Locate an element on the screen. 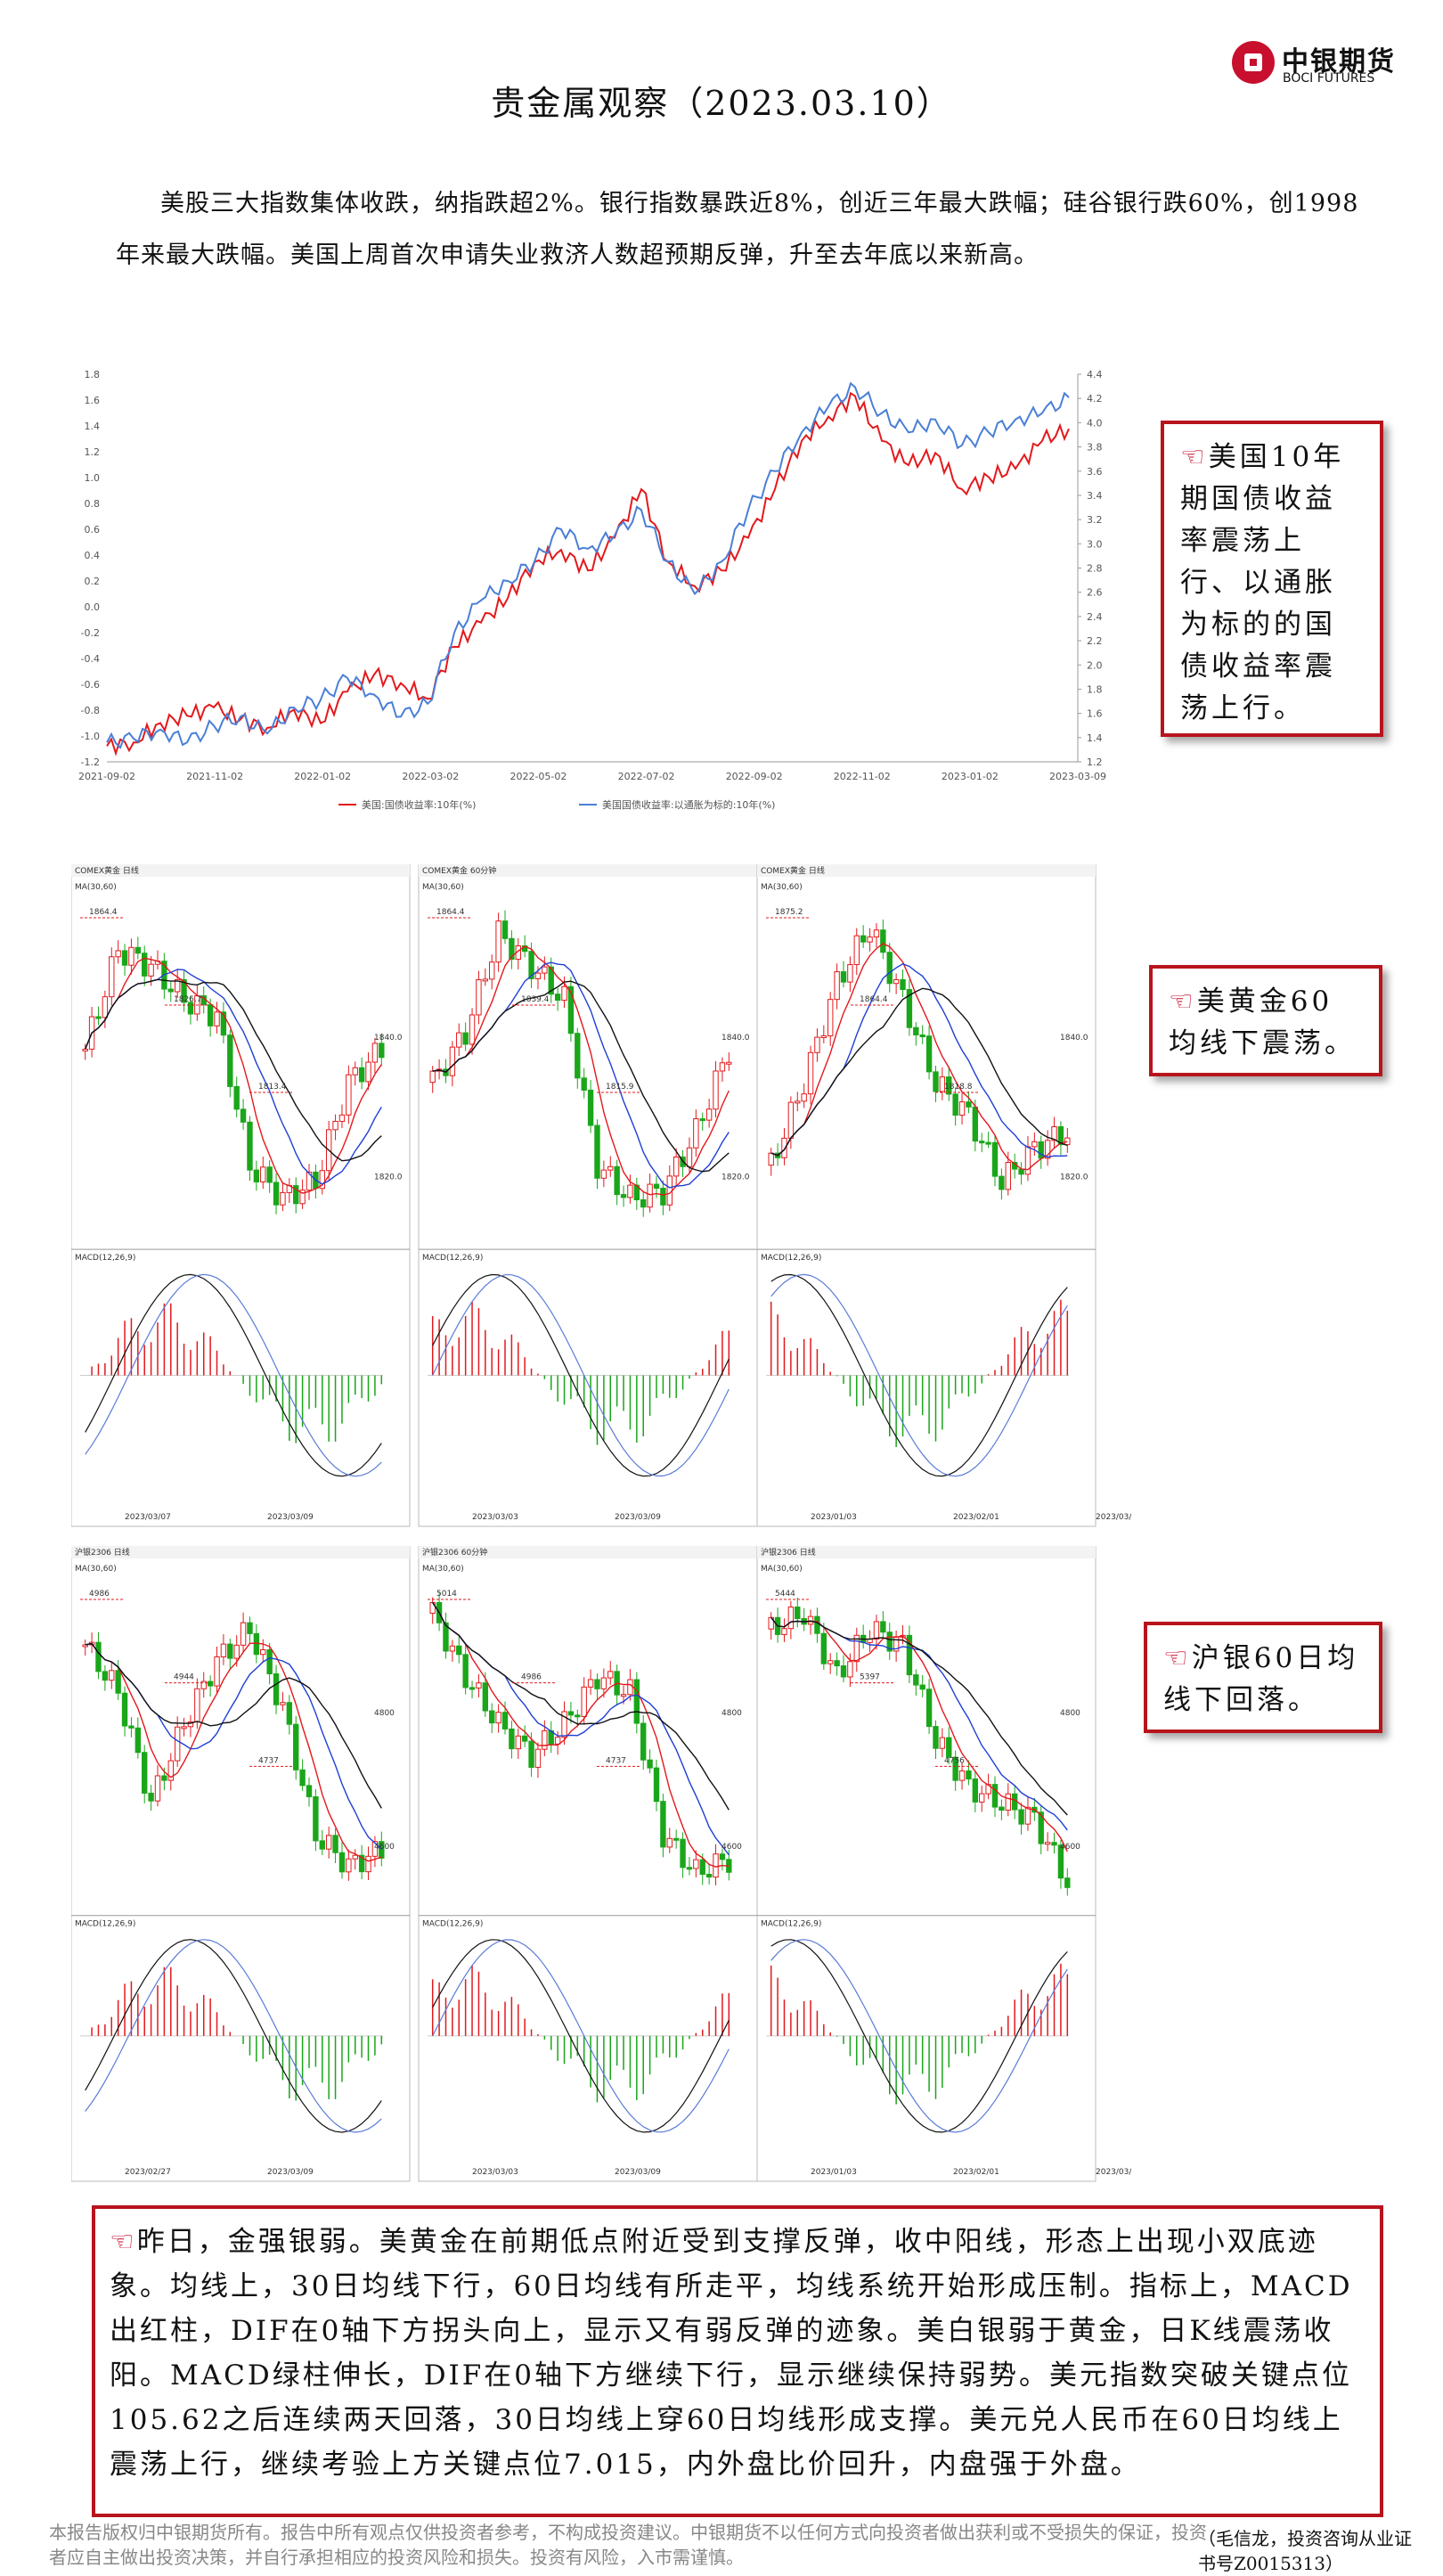 The width and height of the screenshot is (1443, 2576). right-tick-label: 1.4 is located at coordinates (1095, 738).